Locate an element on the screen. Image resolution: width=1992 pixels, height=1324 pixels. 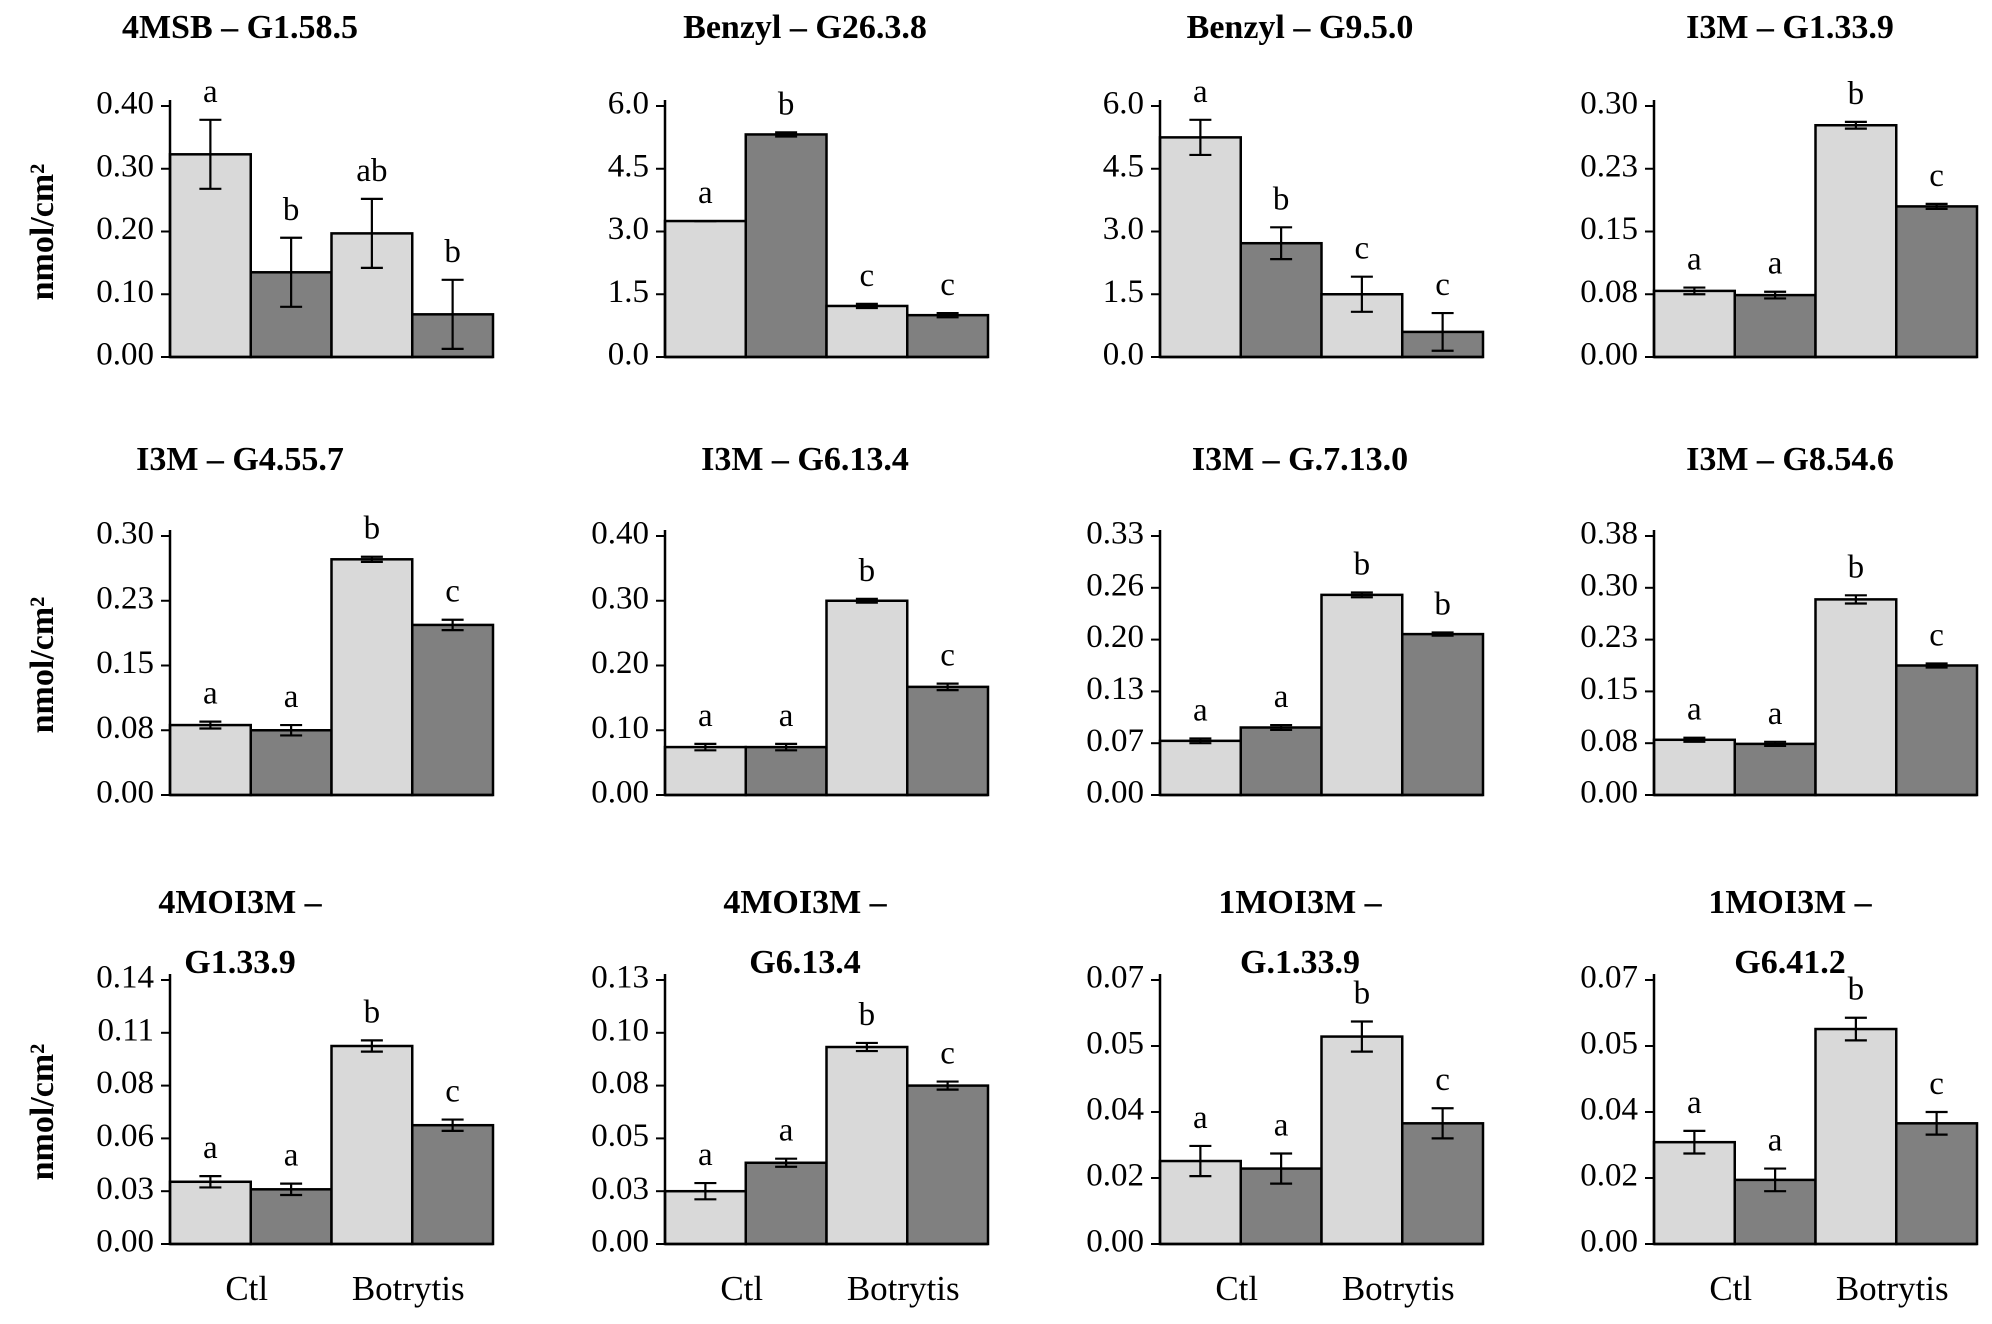
y-tick-label: 0.03 is located at coordinates (125, 1189).